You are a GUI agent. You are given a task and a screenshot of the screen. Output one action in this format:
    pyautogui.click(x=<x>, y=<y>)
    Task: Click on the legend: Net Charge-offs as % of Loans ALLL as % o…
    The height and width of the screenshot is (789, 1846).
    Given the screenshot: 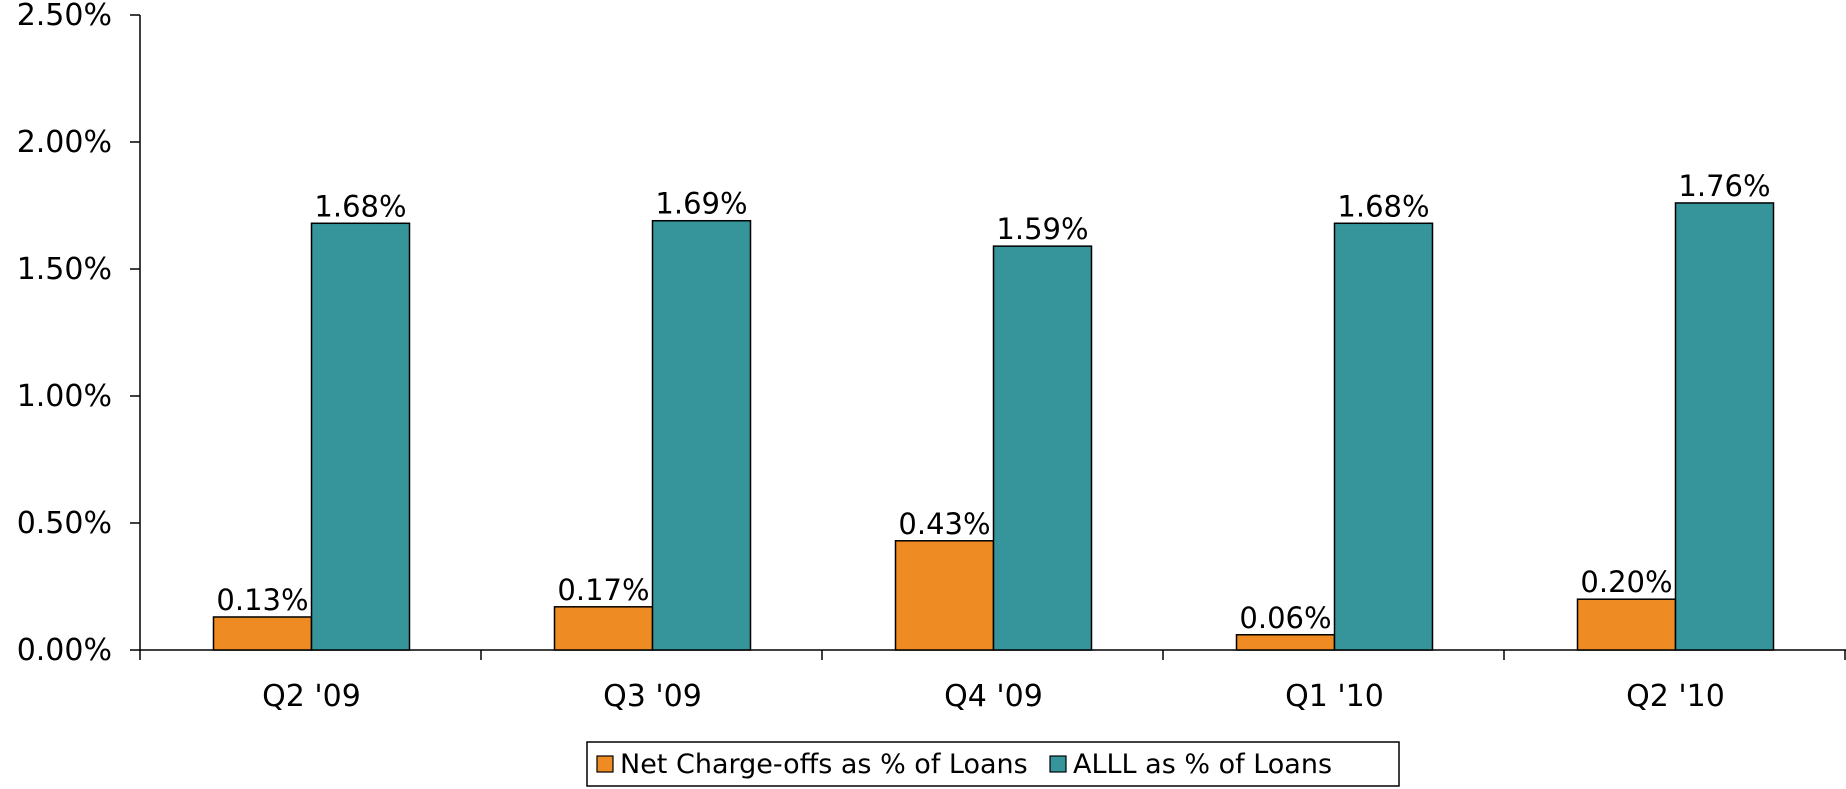 What is the action you would take?
    pyautogui.click(x=993, y=764)
    